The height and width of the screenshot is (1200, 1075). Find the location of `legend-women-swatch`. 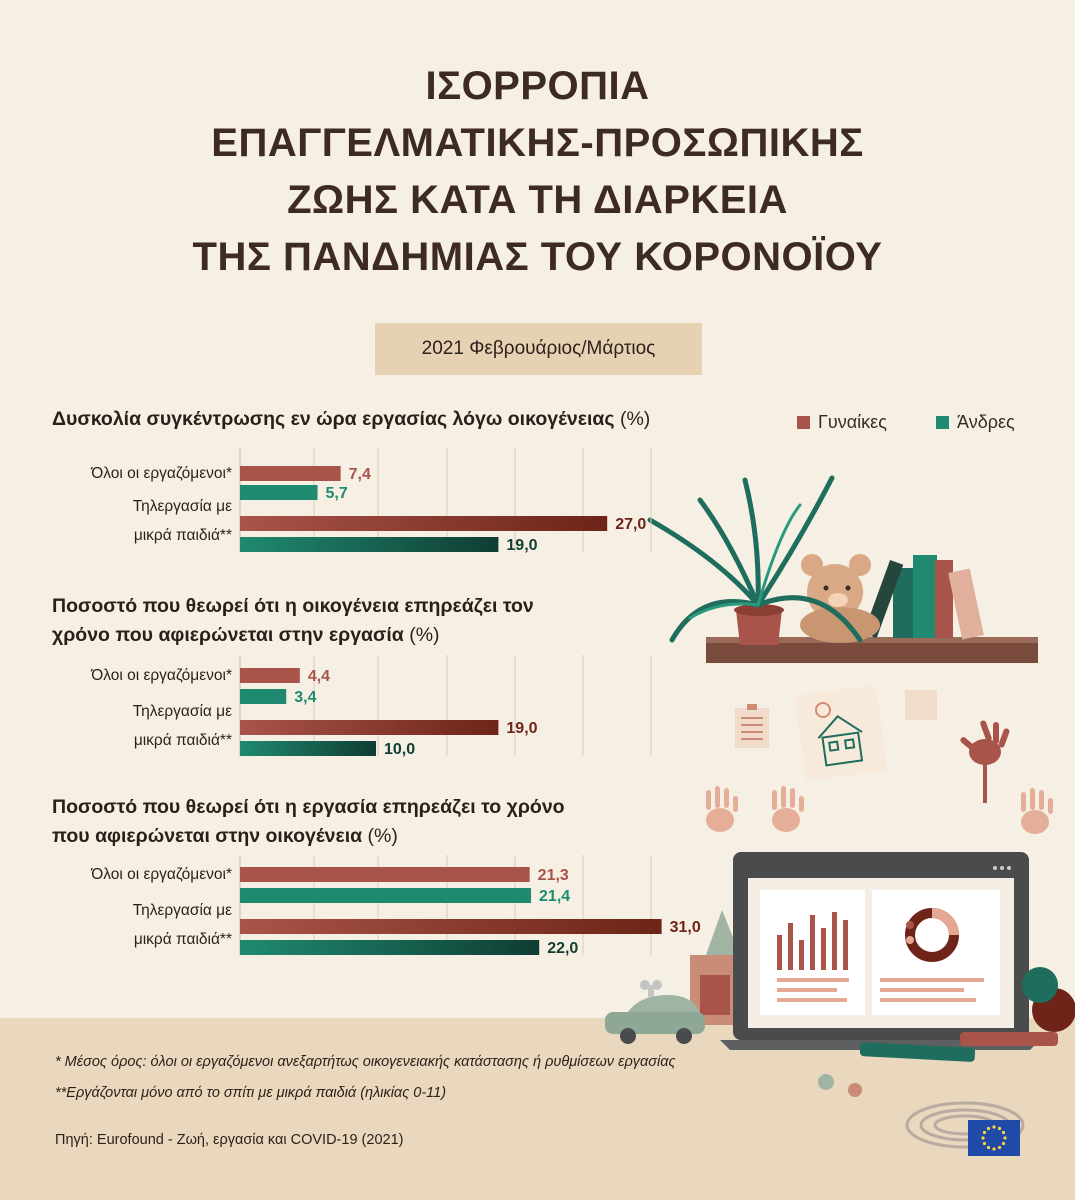

legend-women-swatch is located at coordinates (803, 422).